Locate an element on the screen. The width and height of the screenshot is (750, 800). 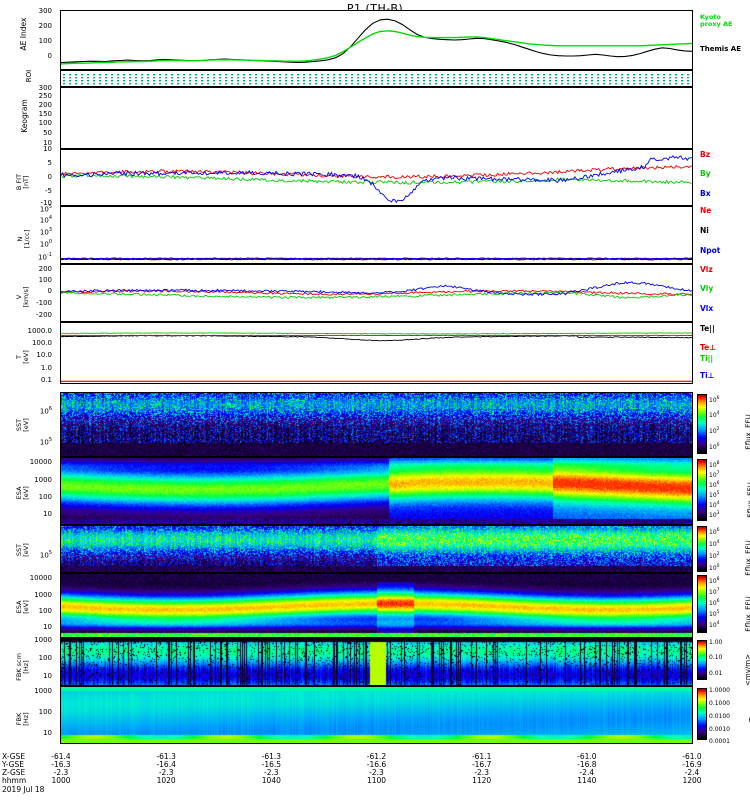
ytick-keo-50: 50 is located at coordinates (47, 133).